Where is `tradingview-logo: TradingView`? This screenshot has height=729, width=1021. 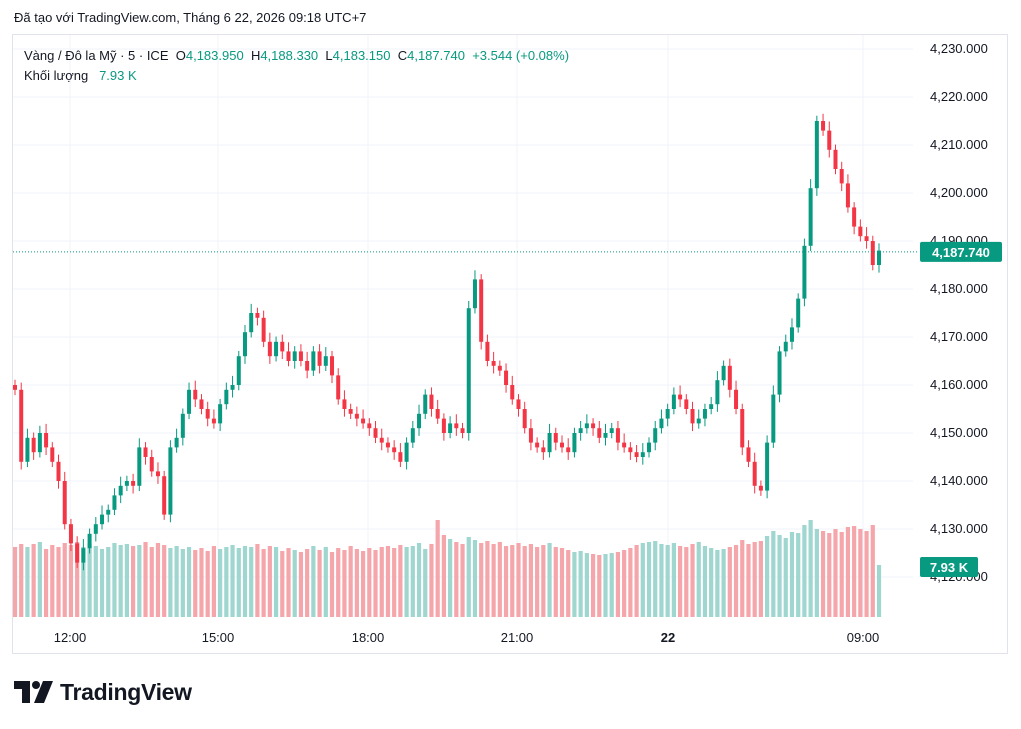
tradingview-logo: TradingView is located at coordinates (103, 692).